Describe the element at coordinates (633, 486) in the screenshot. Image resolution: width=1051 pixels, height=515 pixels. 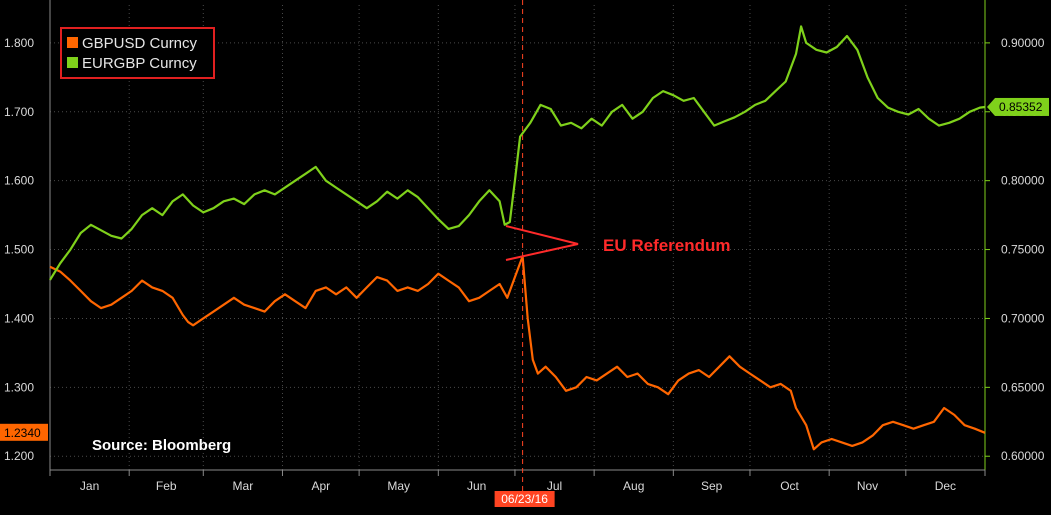
I see `x-tick-label: Aug` at that location.